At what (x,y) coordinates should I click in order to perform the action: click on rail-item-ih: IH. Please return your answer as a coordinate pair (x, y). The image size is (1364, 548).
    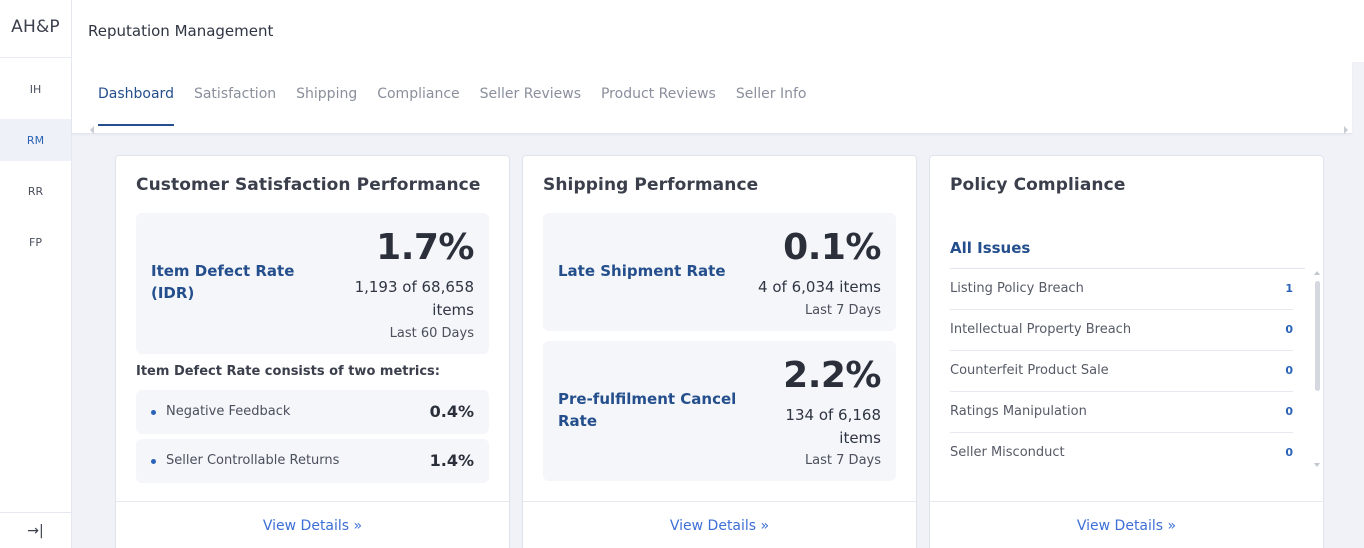
    Looking at the image, I should click on (35, 89).